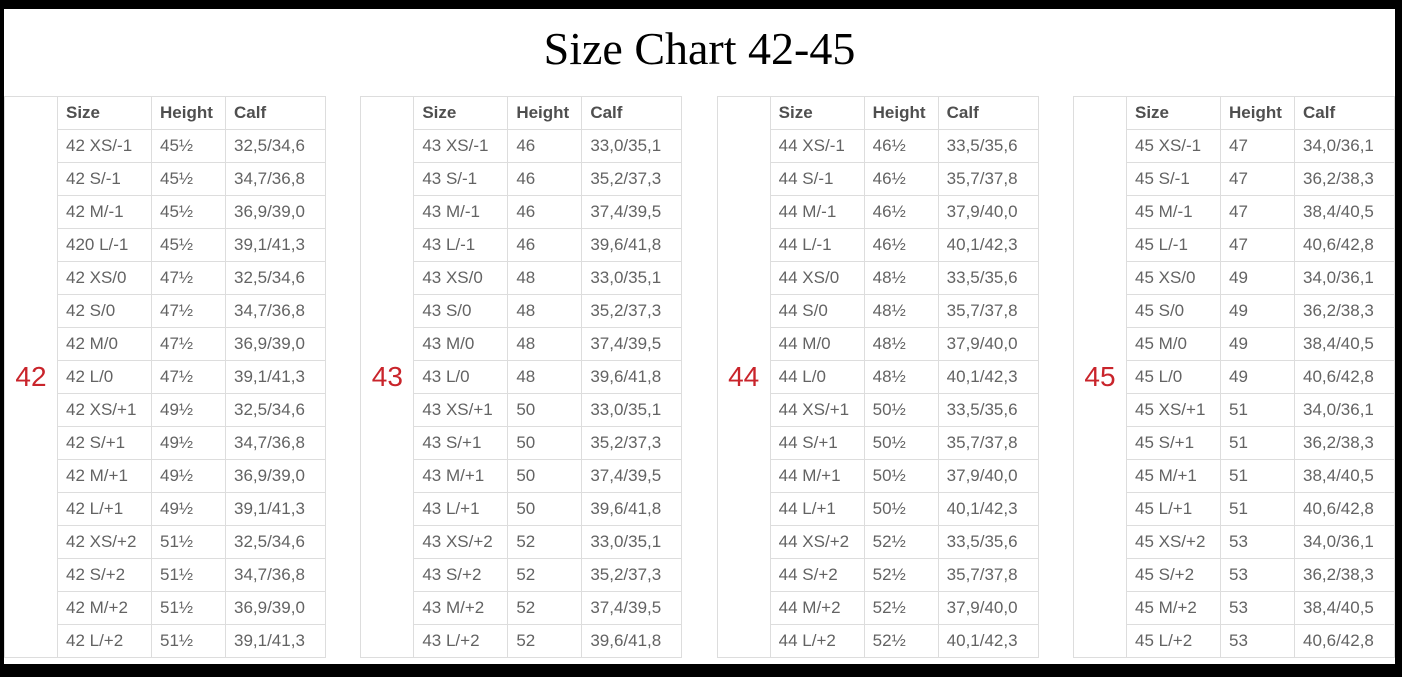 The width and height of the screenshot is (1402, 677). I want to click on table-row: 45 XS/-1 47 34,0/36,1, so click(1234, 146).